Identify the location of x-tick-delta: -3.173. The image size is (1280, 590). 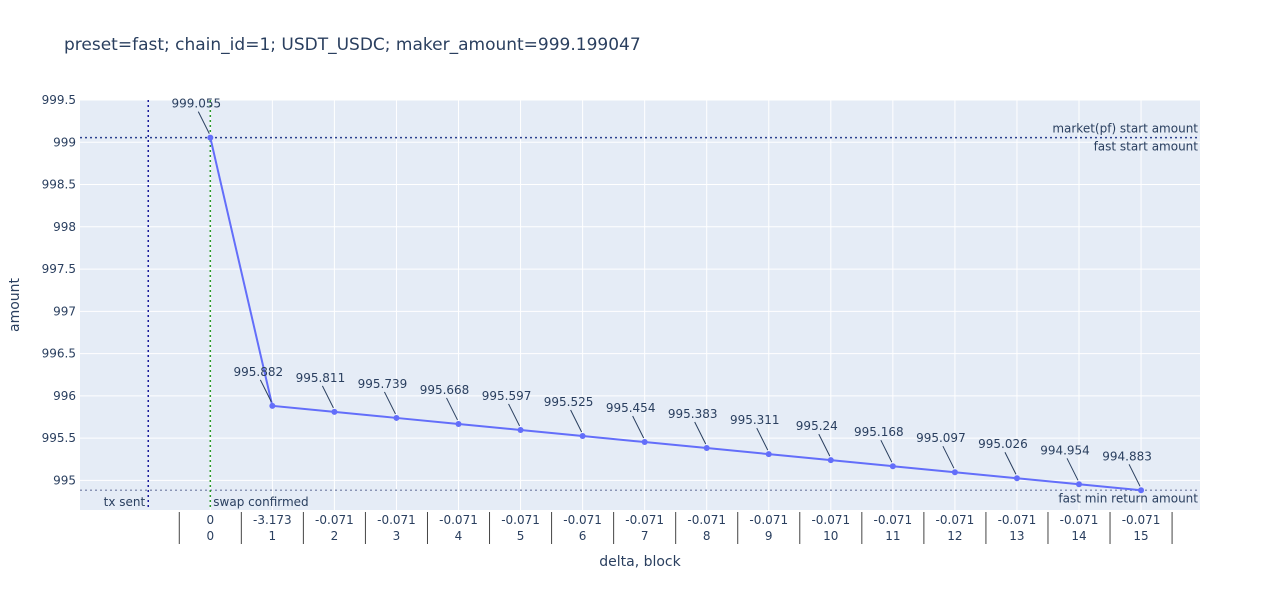
(272, 520).